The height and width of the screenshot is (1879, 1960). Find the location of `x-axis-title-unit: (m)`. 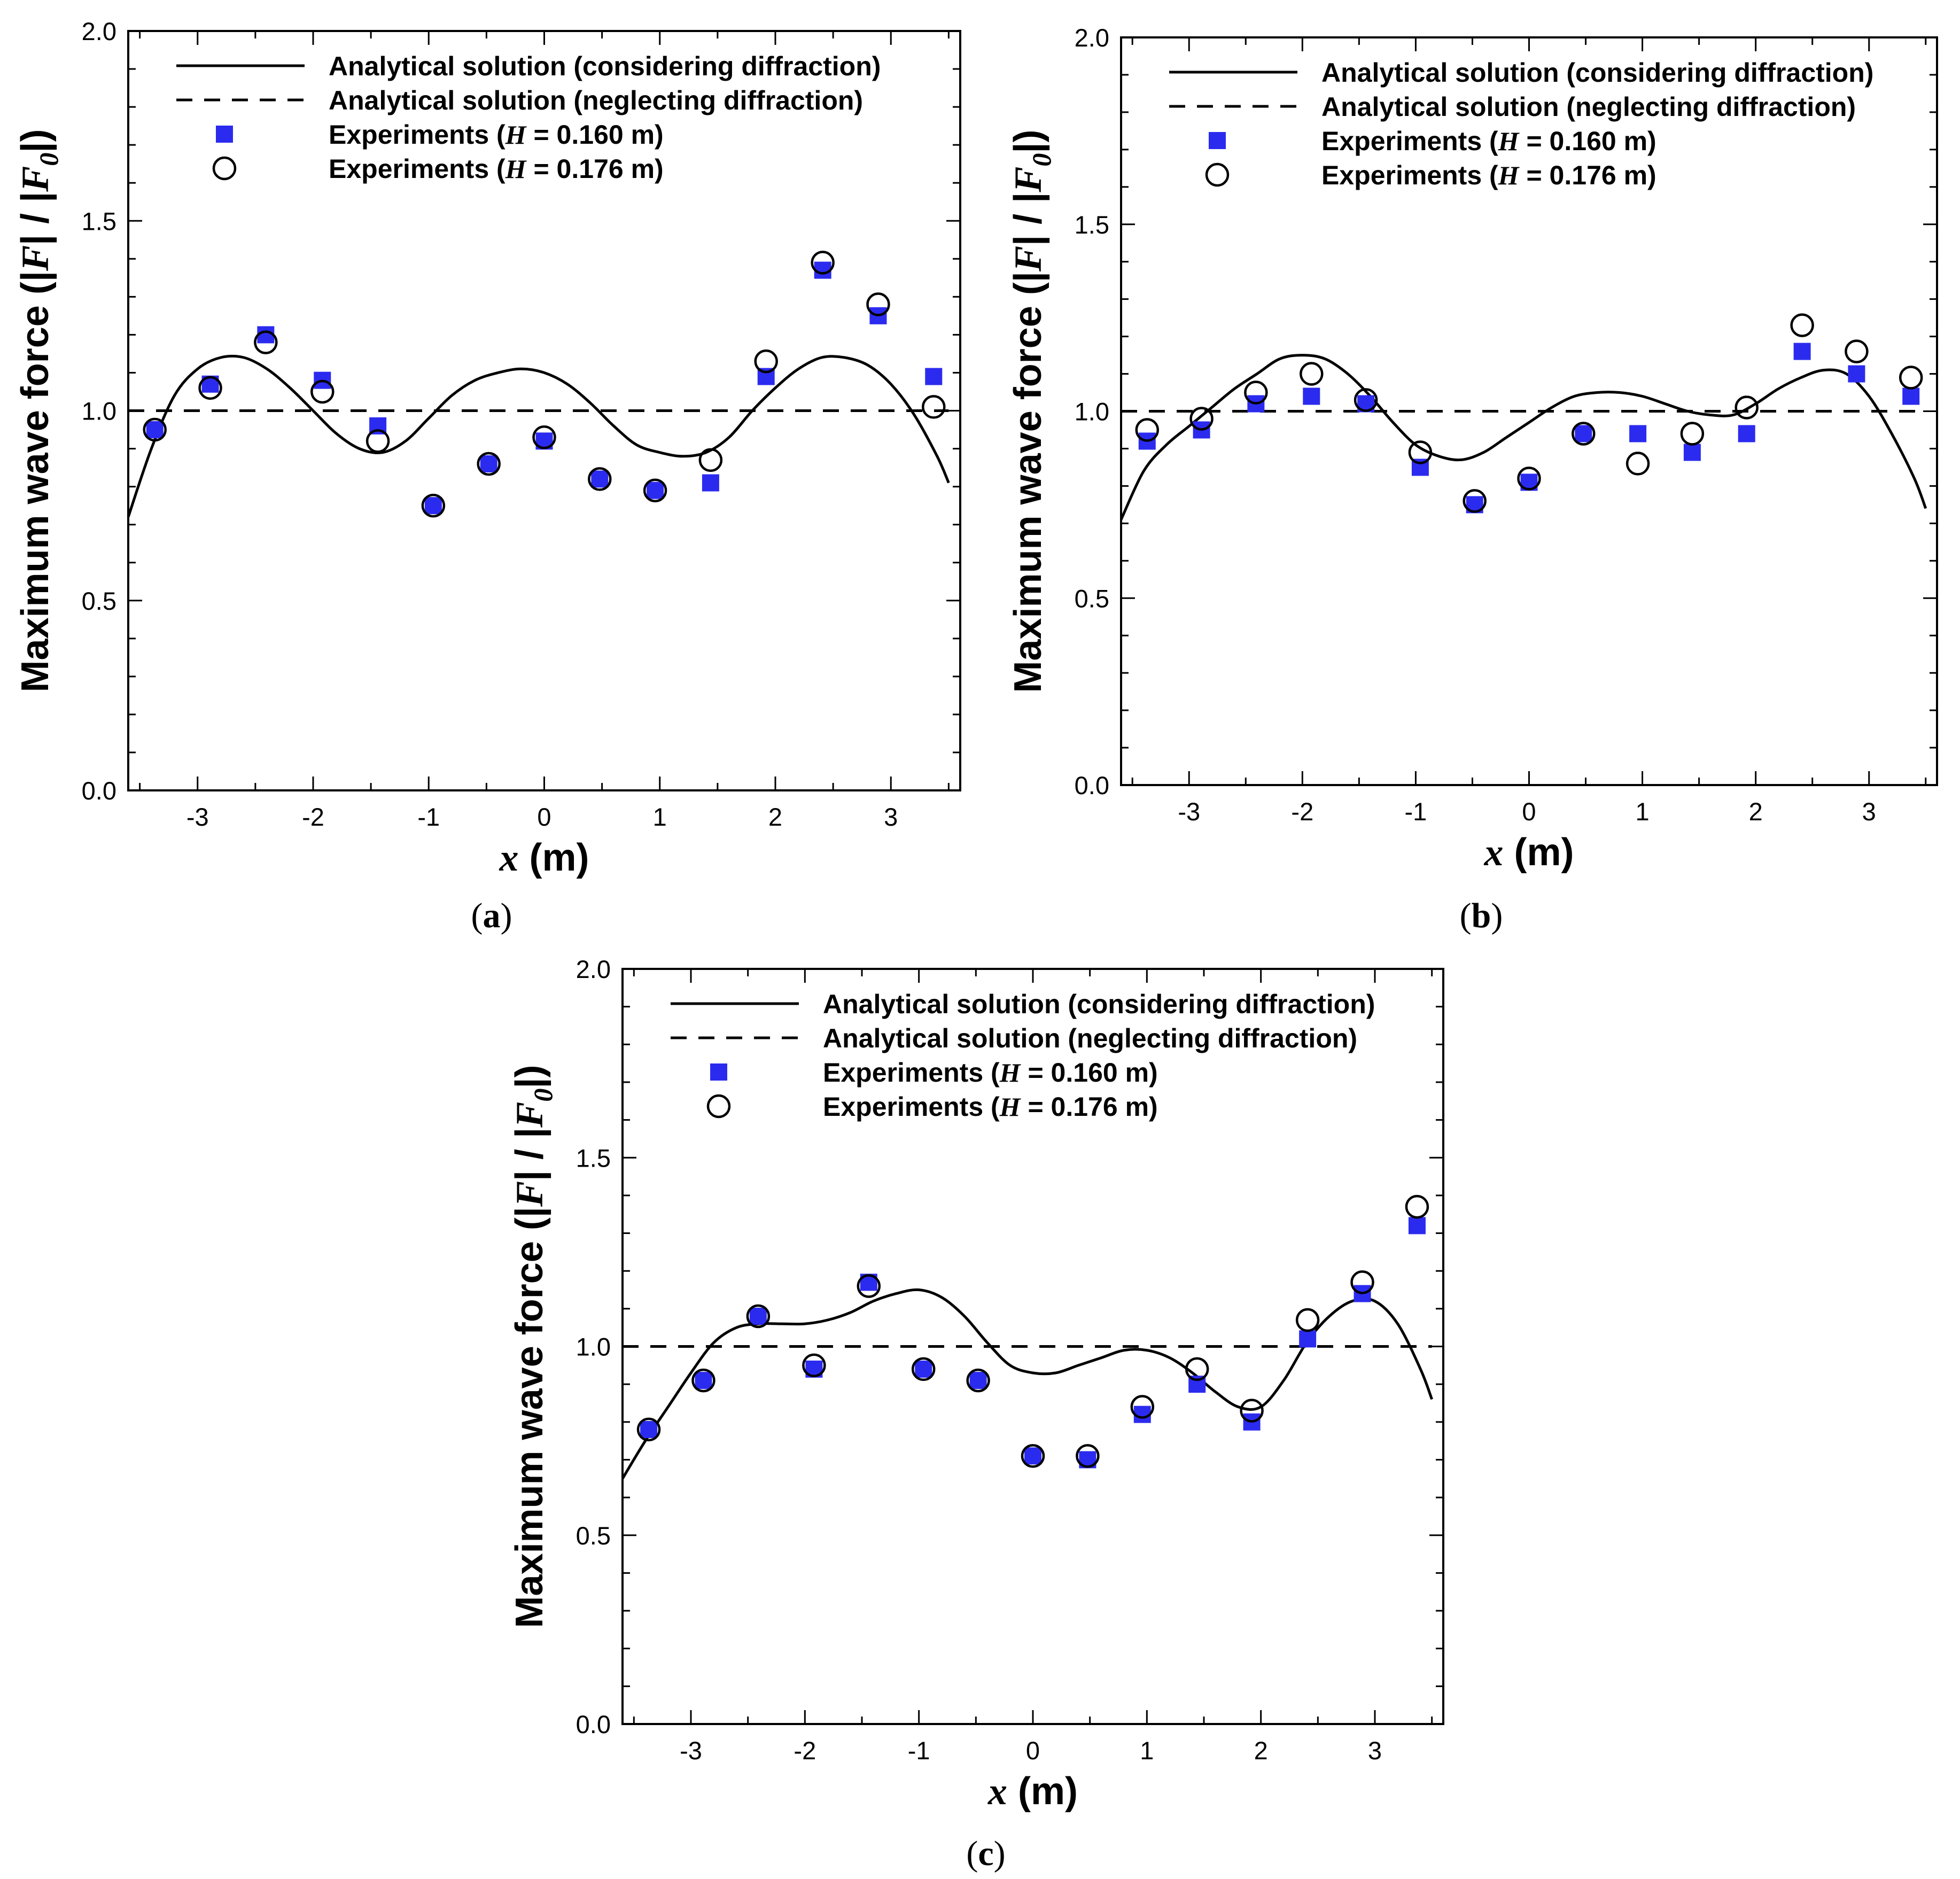

x-axis-title-unit: (m) is located at coordinates (1539, 853).